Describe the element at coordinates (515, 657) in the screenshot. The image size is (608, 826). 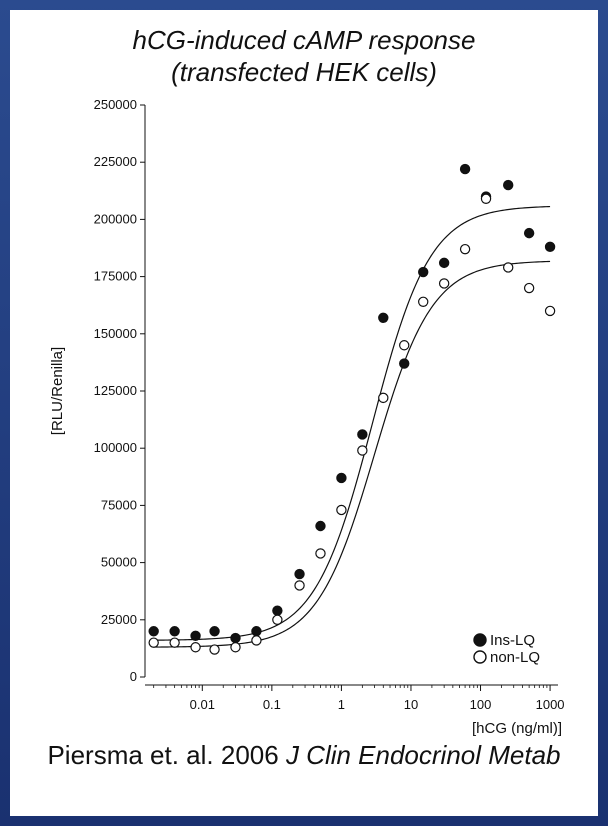
I see `legend-label-non-lq: non-LQ` at that location.